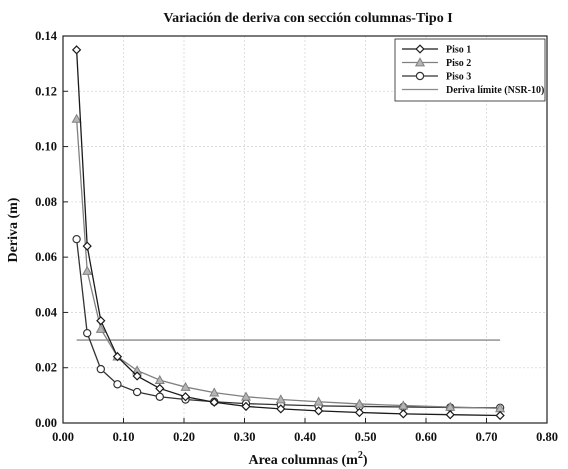 Image resolution: width=568 pixels, height=469 pixels. What do you see at coordinates (305, 437) in the screenshot?
I see `x-tick-label: 0.40` at bounding box center [305, 437].